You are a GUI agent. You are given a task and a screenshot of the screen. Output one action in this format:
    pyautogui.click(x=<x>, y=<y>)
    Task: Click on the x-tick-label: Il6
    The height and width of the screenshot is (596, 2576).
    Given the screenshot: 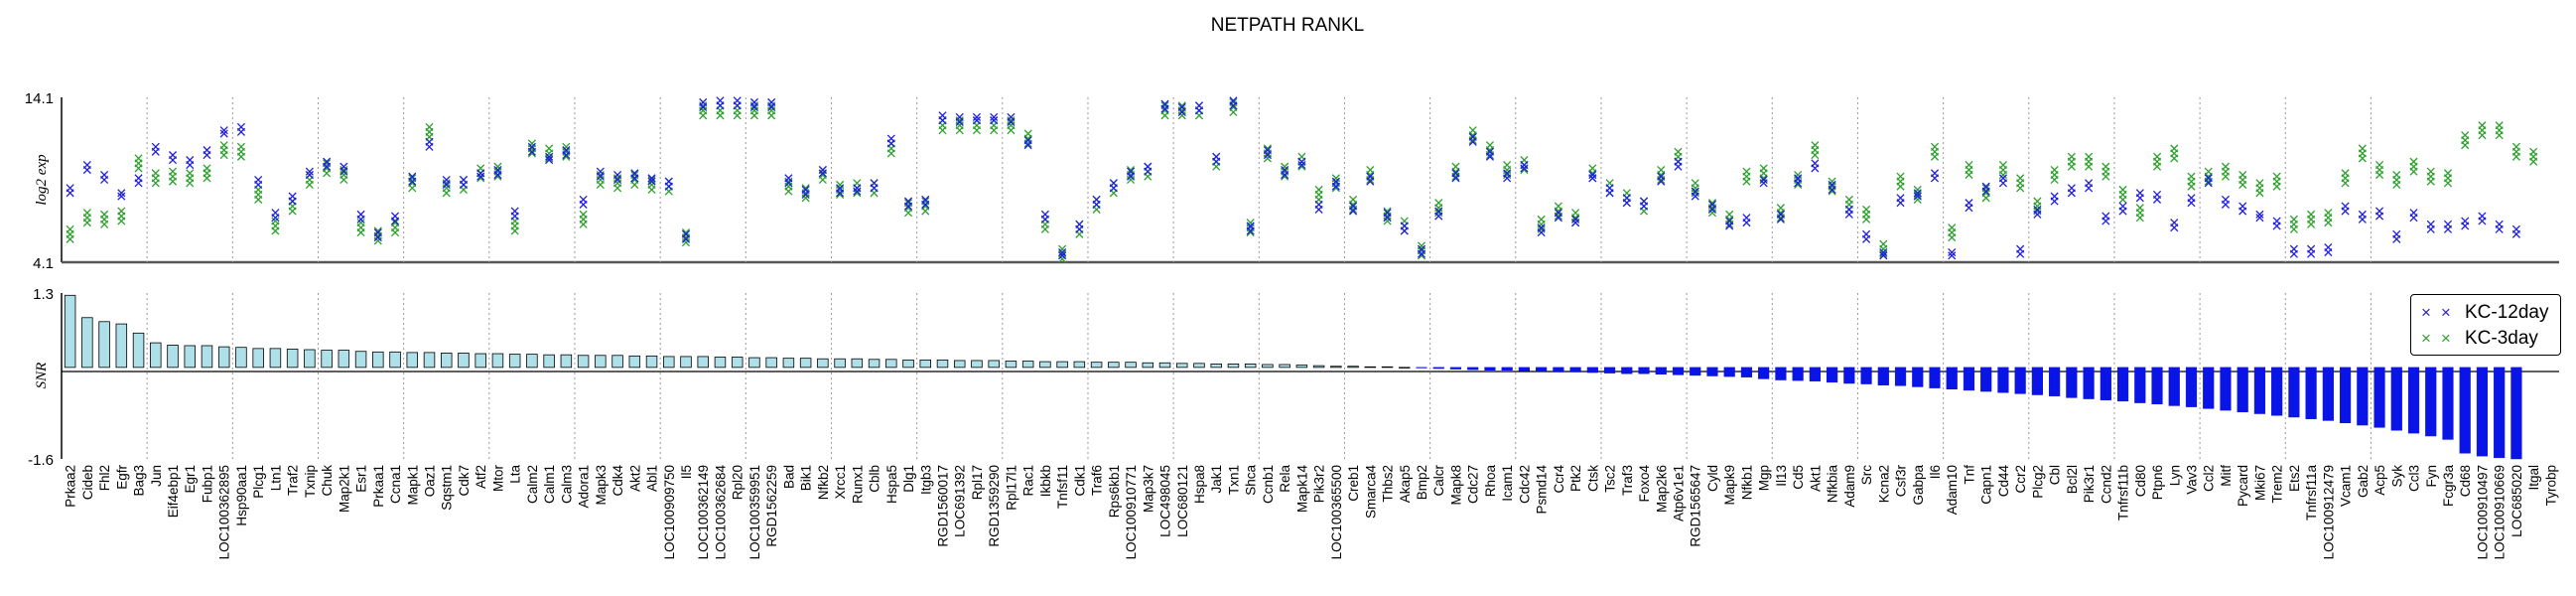 What is the action you would take?
    pyautogui.click(x=1935, y=472)
    